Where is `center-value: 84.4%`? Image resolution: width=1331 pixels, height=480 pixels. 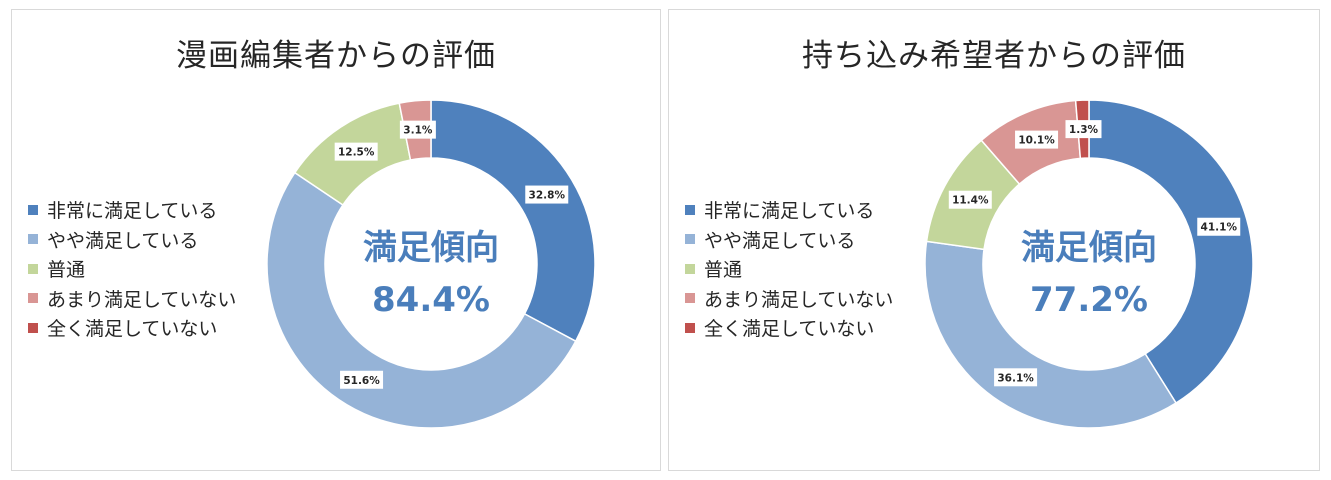
center-value: 84.4% is located at coordinates (431, 300).